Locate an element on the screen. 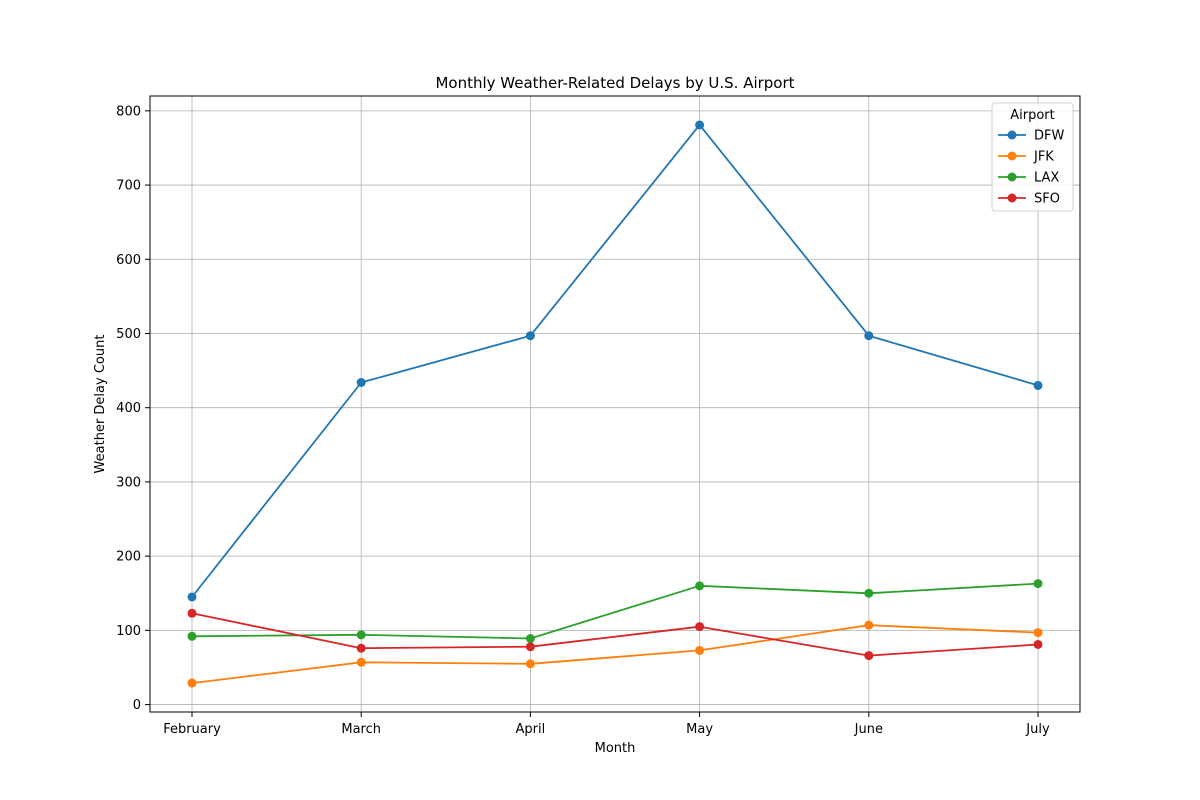  legend-title: Airport is located at coordinates (1032, 115).